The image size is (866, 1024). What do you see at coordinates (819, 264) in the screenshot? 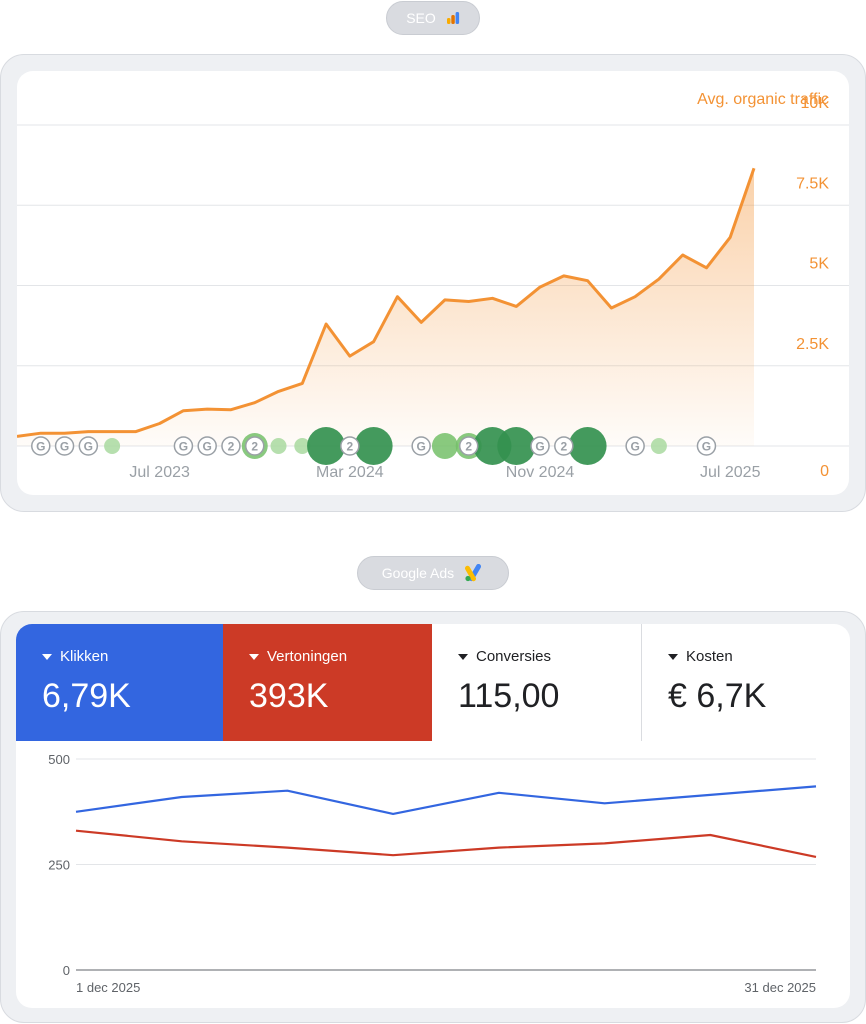
I see `seo-y-tick: 5K` at bounding box center [819, 264].